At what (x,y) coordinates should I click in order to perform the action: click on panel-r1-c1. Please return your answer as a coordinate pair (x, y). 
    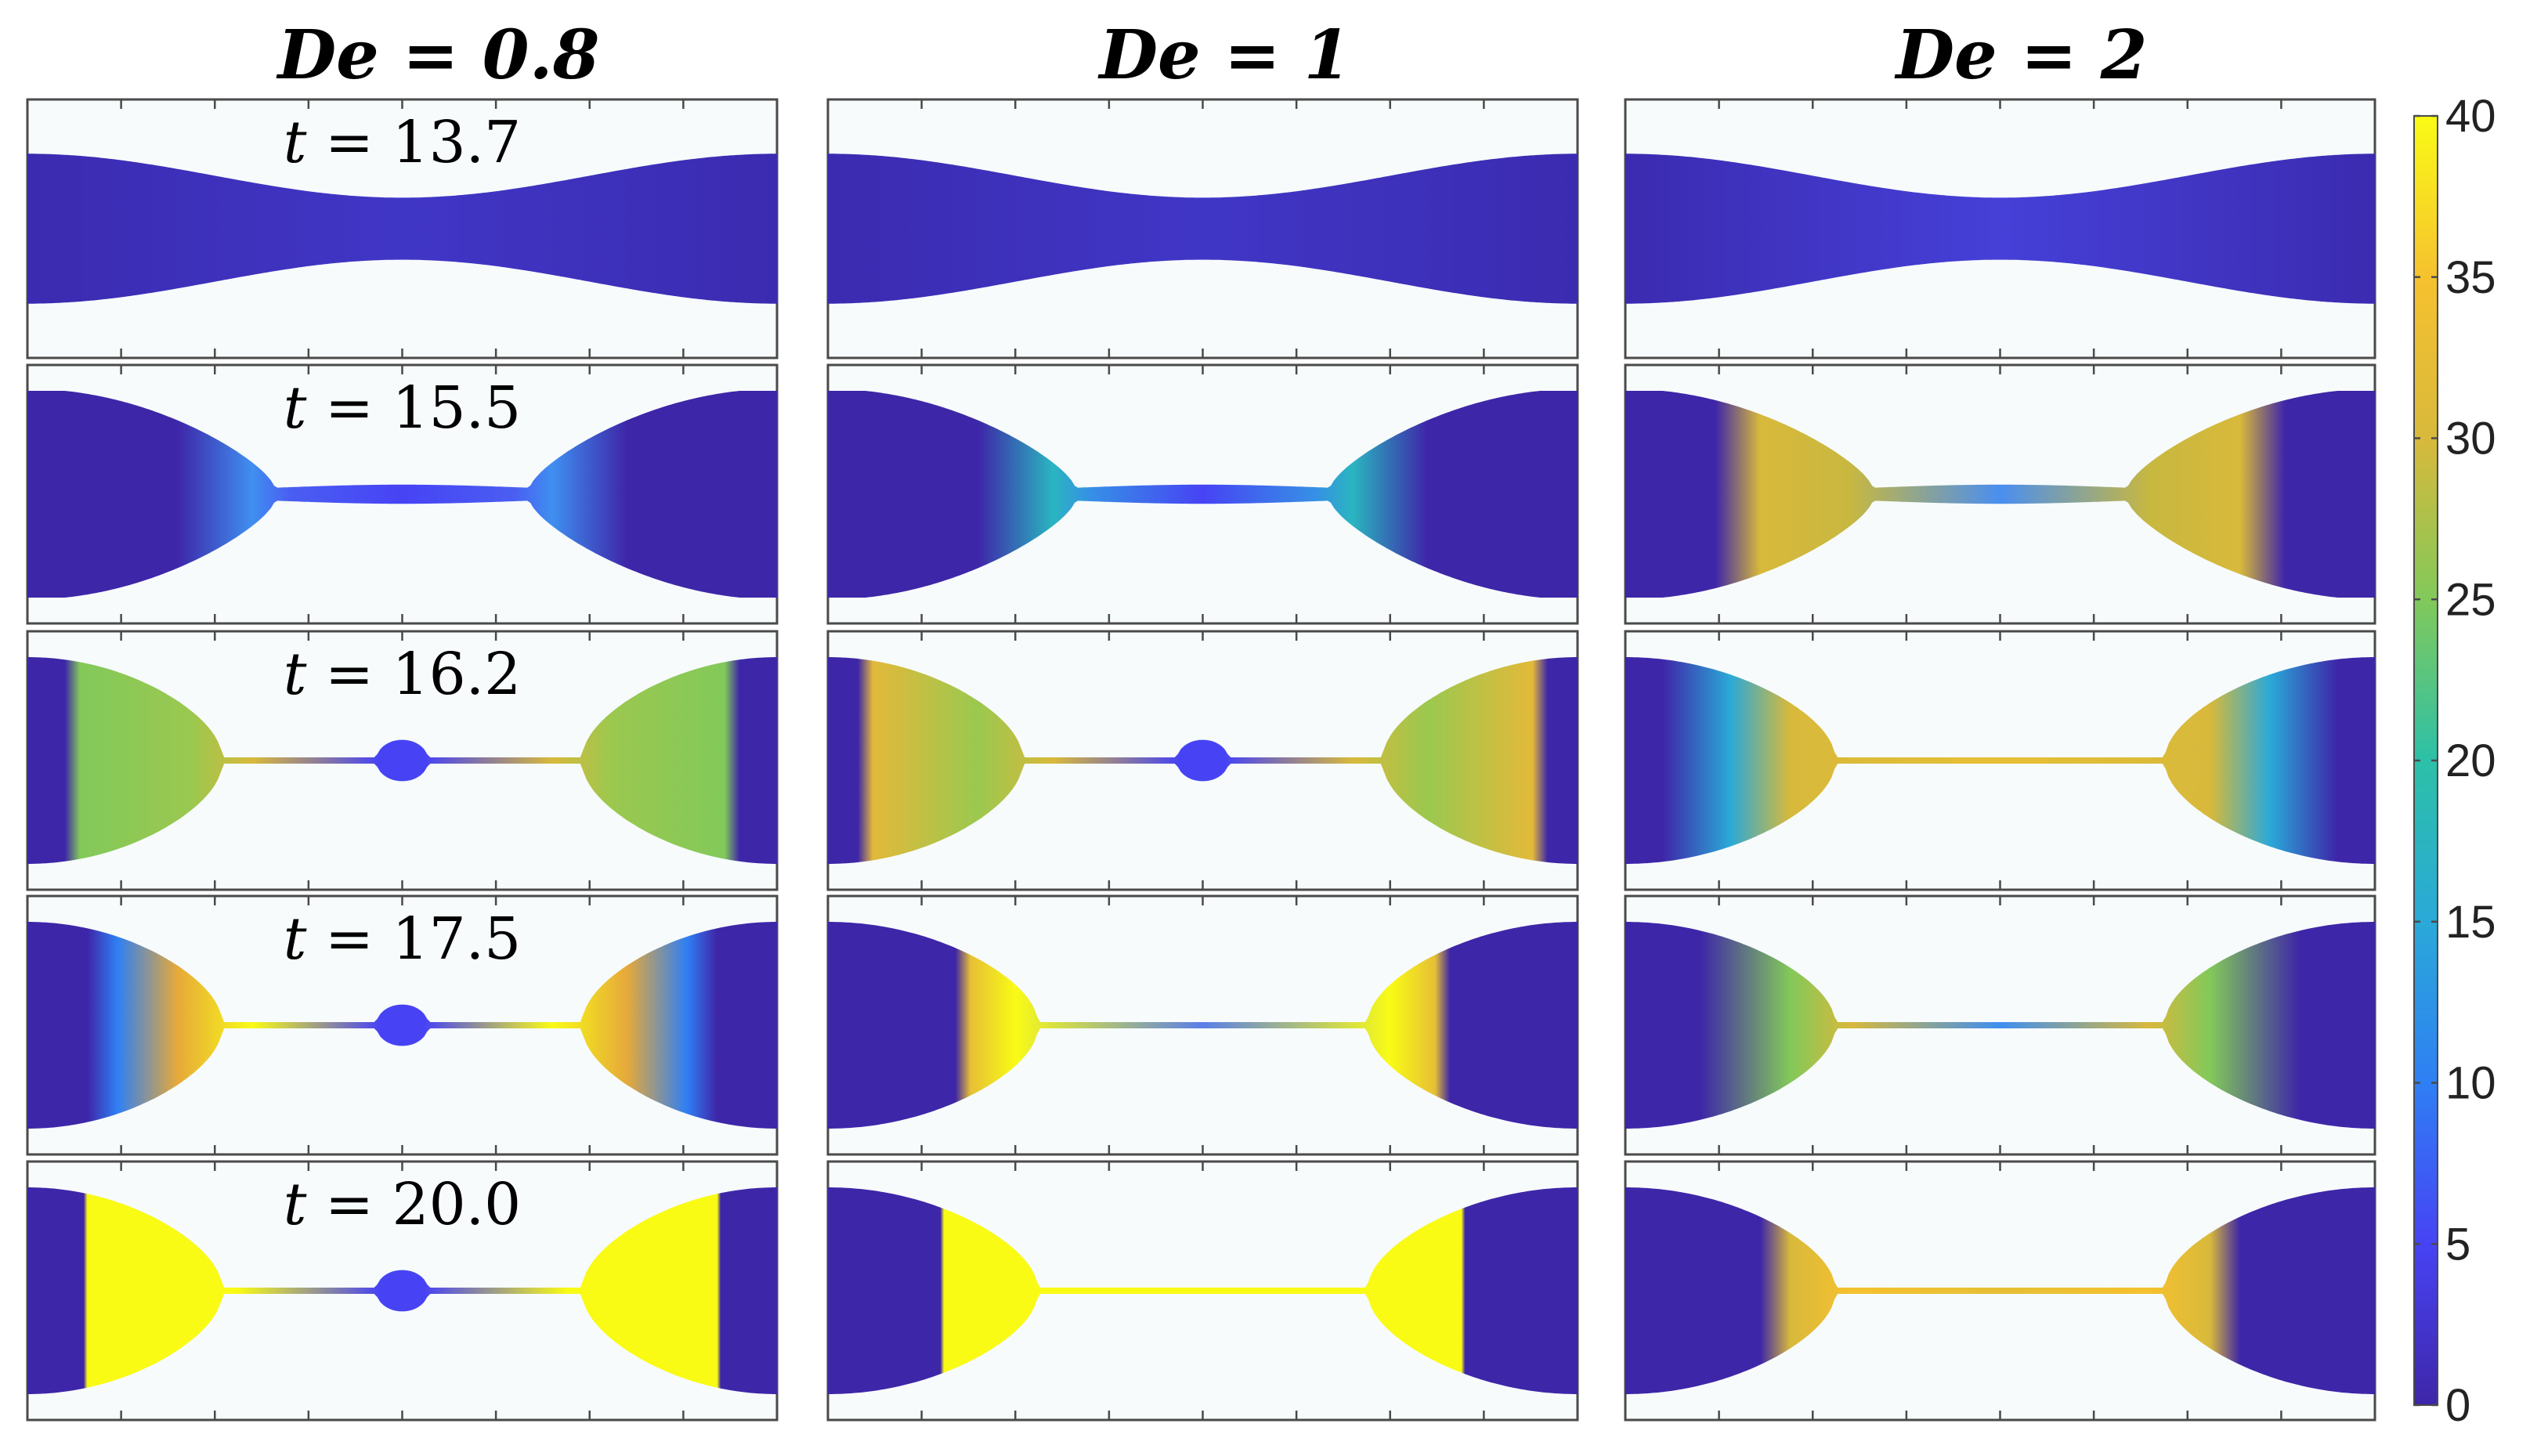
    Looking at the image, I should click on (403, 228).